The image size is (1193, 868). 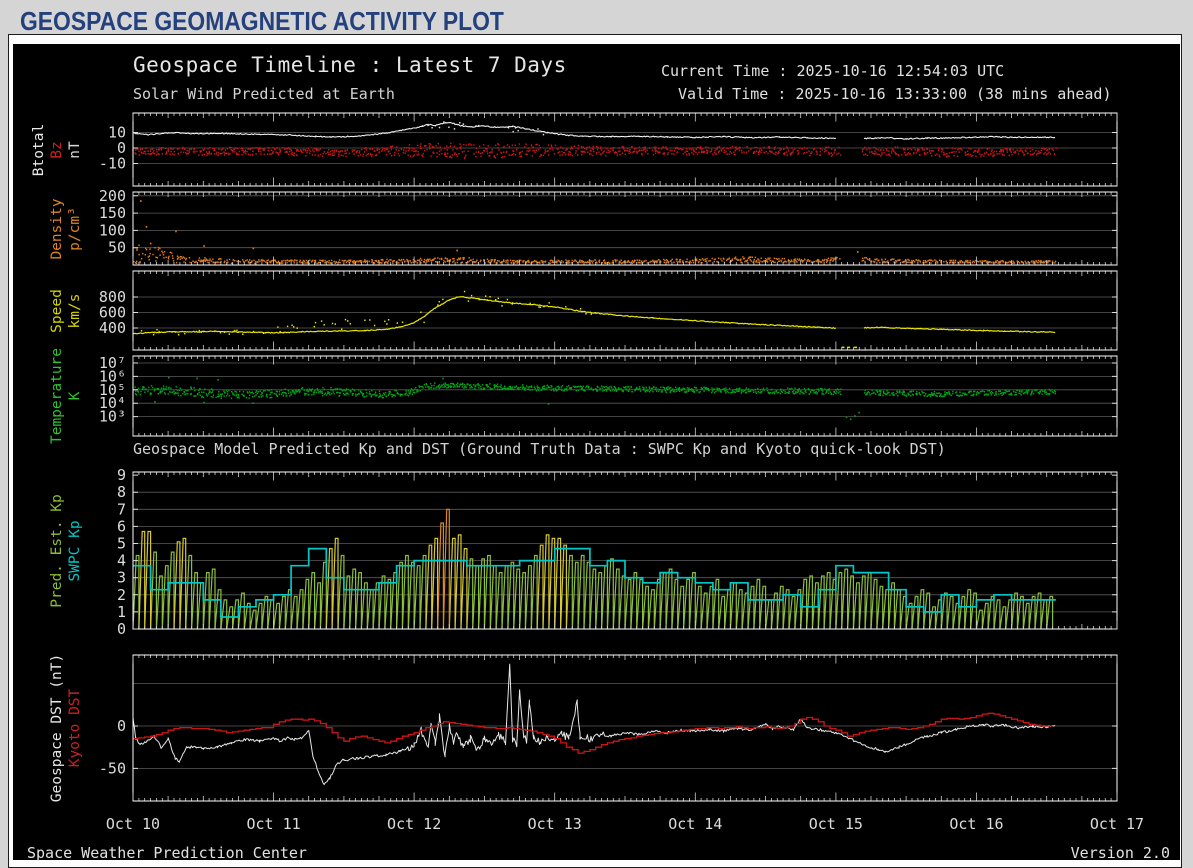 I want to click on btotal-axis-label: Btotal, so click(x=39, y=150).